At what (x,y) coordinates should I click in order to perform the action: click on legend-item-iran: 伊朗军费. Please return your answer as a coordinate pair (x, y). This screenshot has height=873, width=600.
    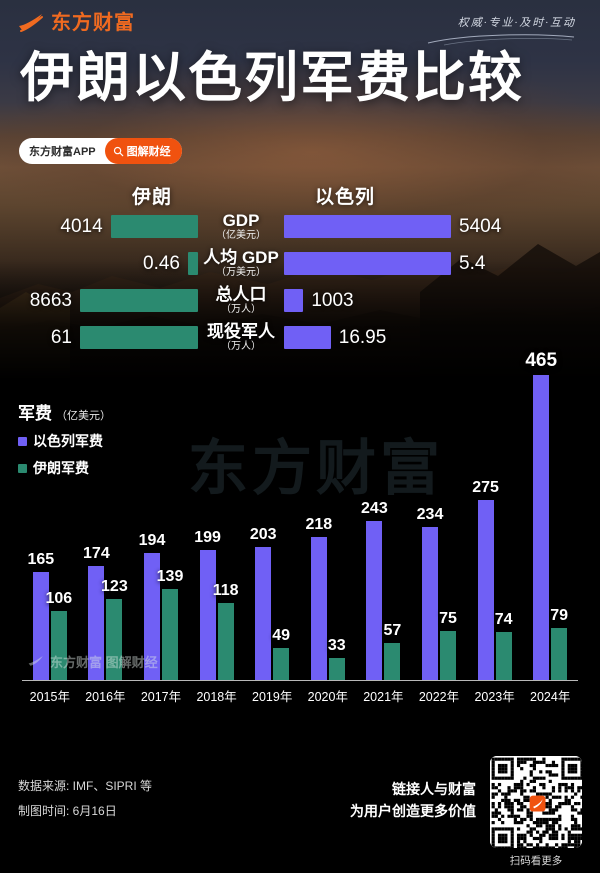
    Looking at the image, I should click on (64, 468).